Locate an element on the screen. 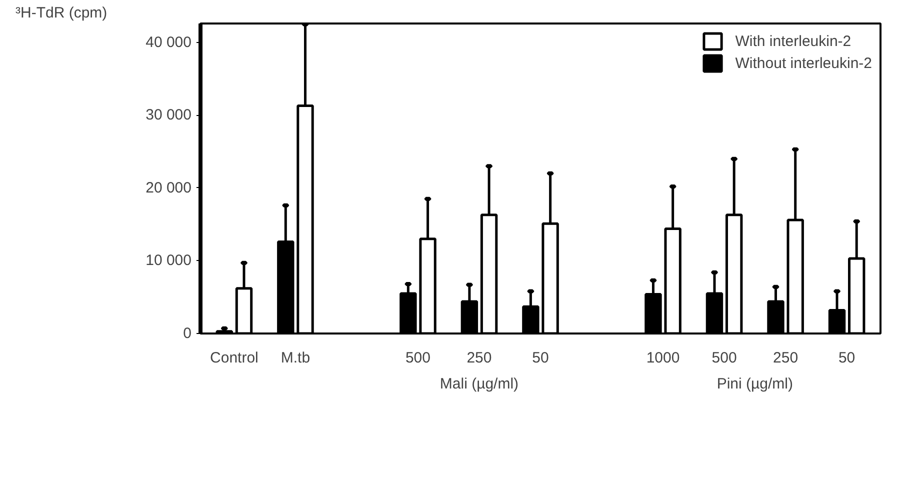 Image resolution: width=900 pixels, height=501 pixels. y-tick-label: 10 000 is located at coordinates (169, 261).